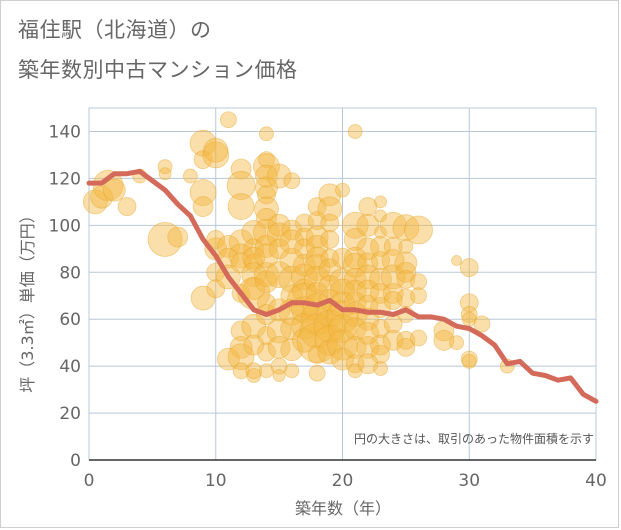  Describe the element at coordinates (65, 179) in the screenshot. I see `y-tick-label: 120` at that location.